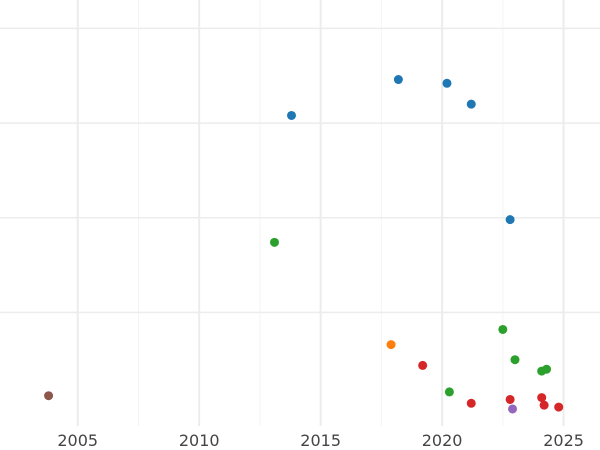  I want to click on x-axis-ticks: 2005 2010 2015 2020 2025, so click(320, 440).